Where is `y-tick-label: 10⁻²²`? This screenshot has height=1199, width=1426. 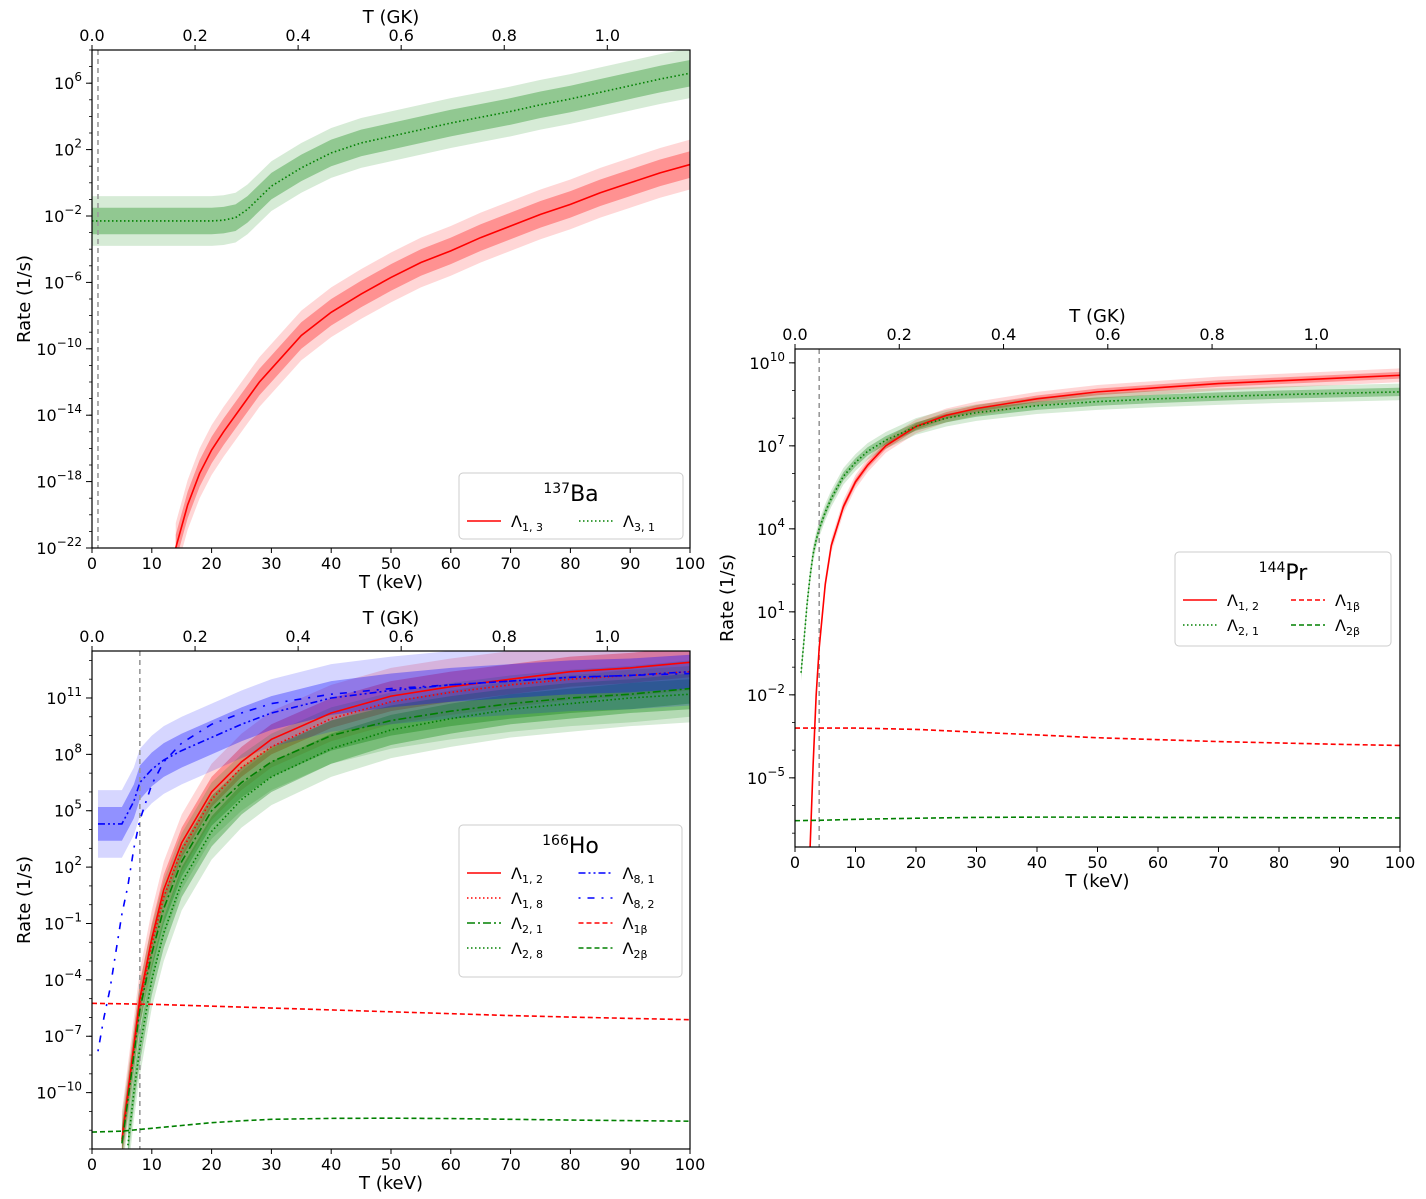 y-tick-label: 10⁻²² is located at coordinates (59, 546).